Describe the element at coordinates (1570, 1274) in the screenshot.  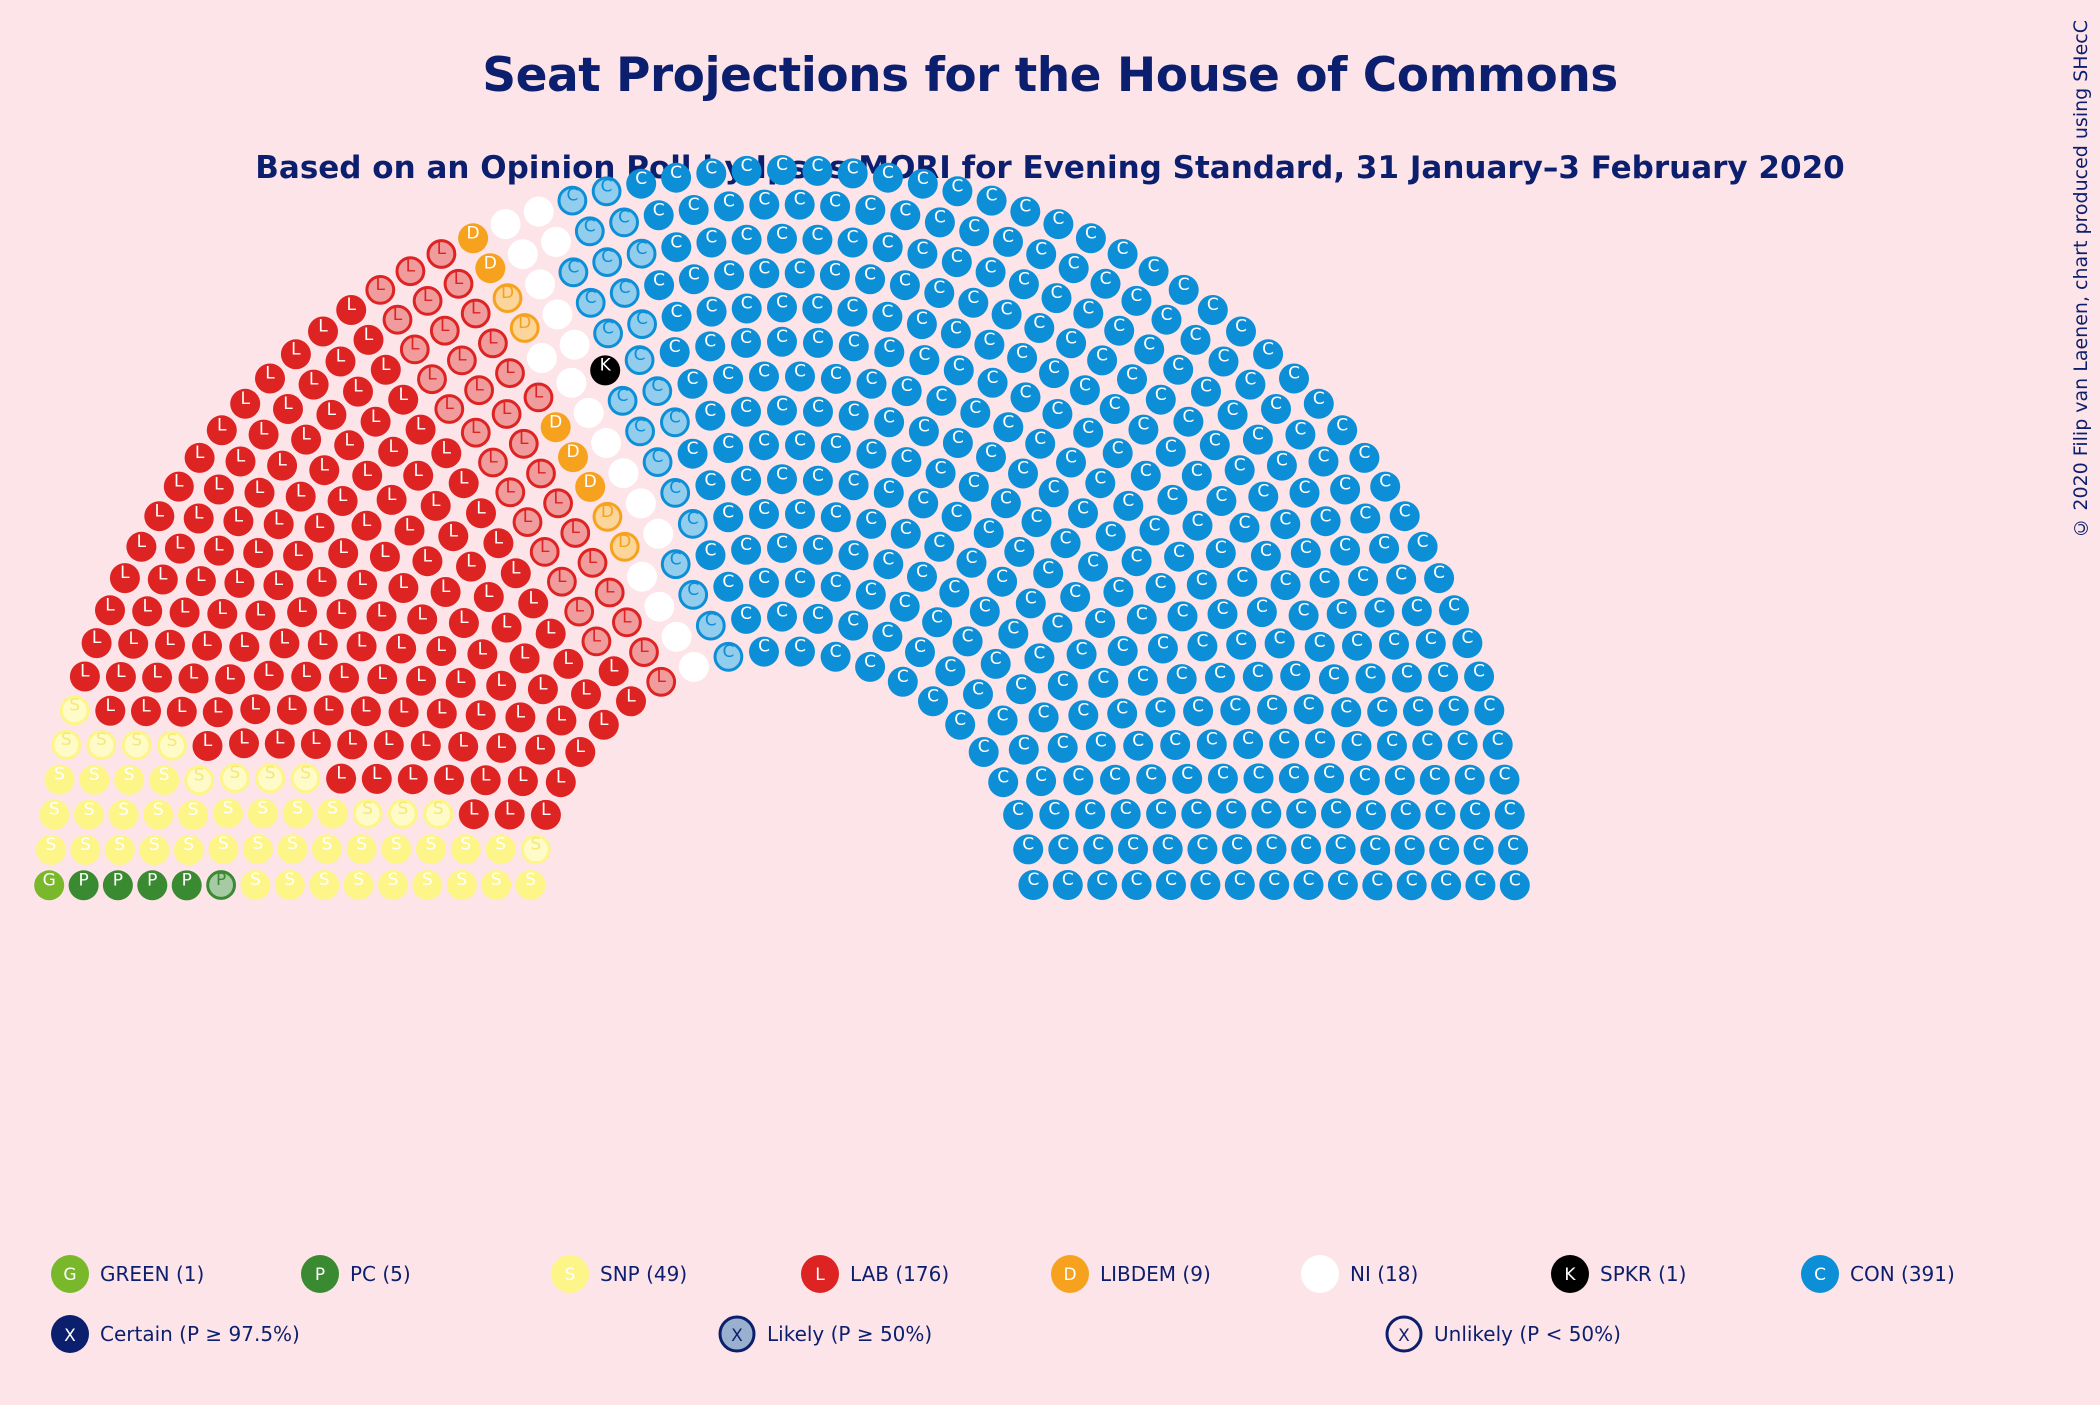
I see `legend-swatch-spkr: K` at that location.